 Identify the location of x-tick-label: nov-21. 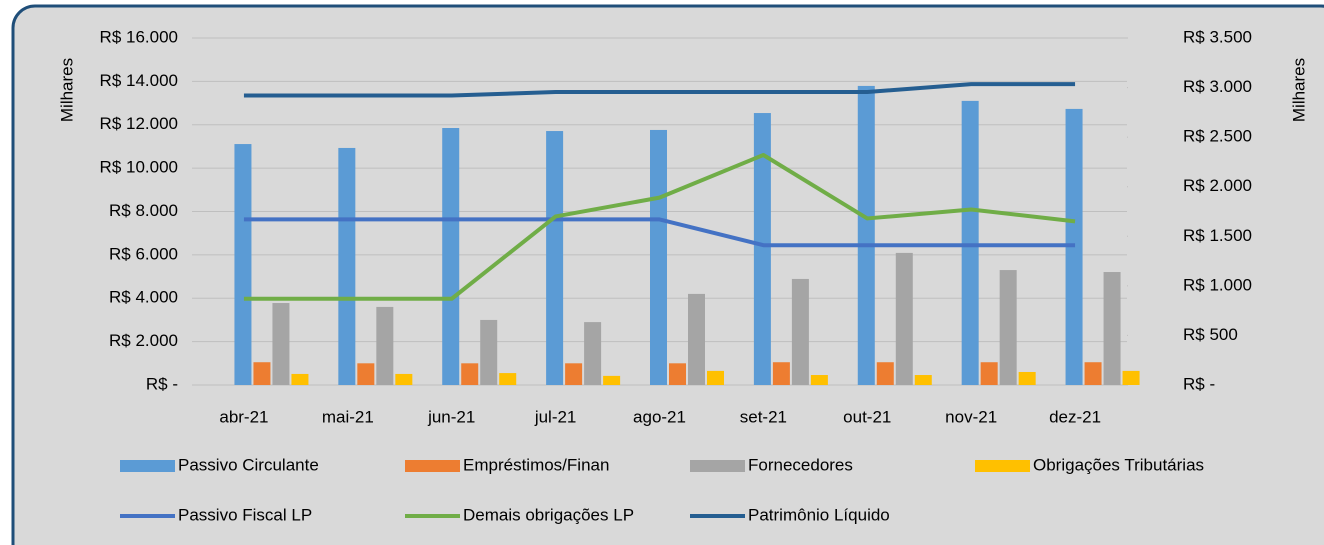
(971, 416).